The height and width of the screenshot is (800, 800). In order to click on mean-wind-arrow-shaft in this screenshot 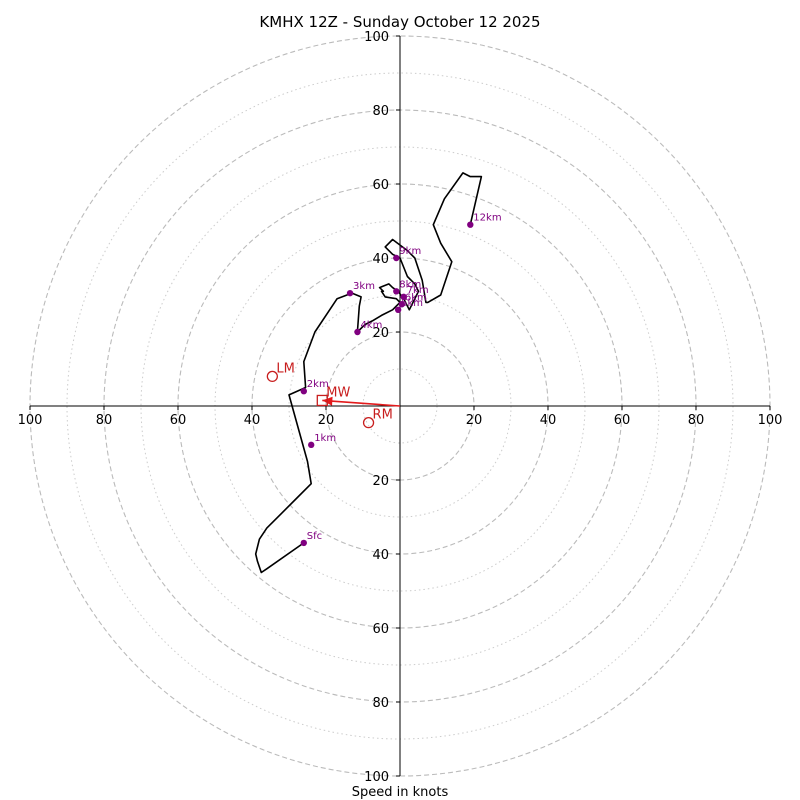, I will do `click(361, 403)`.